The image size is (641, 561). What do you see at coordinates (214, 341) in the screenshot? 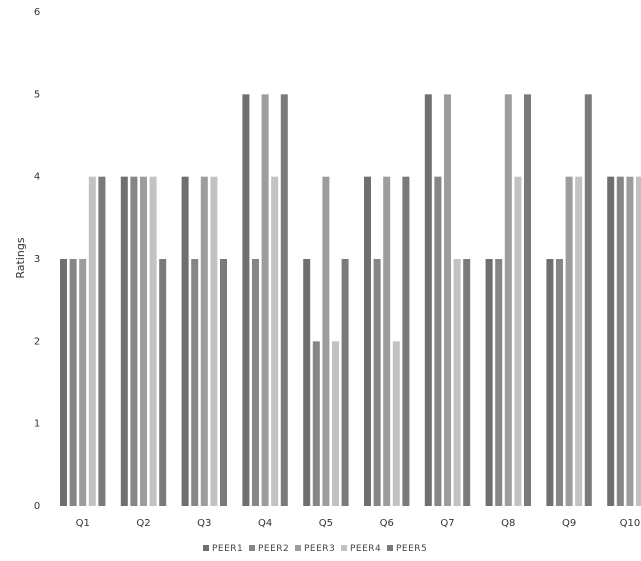
I see `bar-peer4-q3` at bounding box center [214, 341].